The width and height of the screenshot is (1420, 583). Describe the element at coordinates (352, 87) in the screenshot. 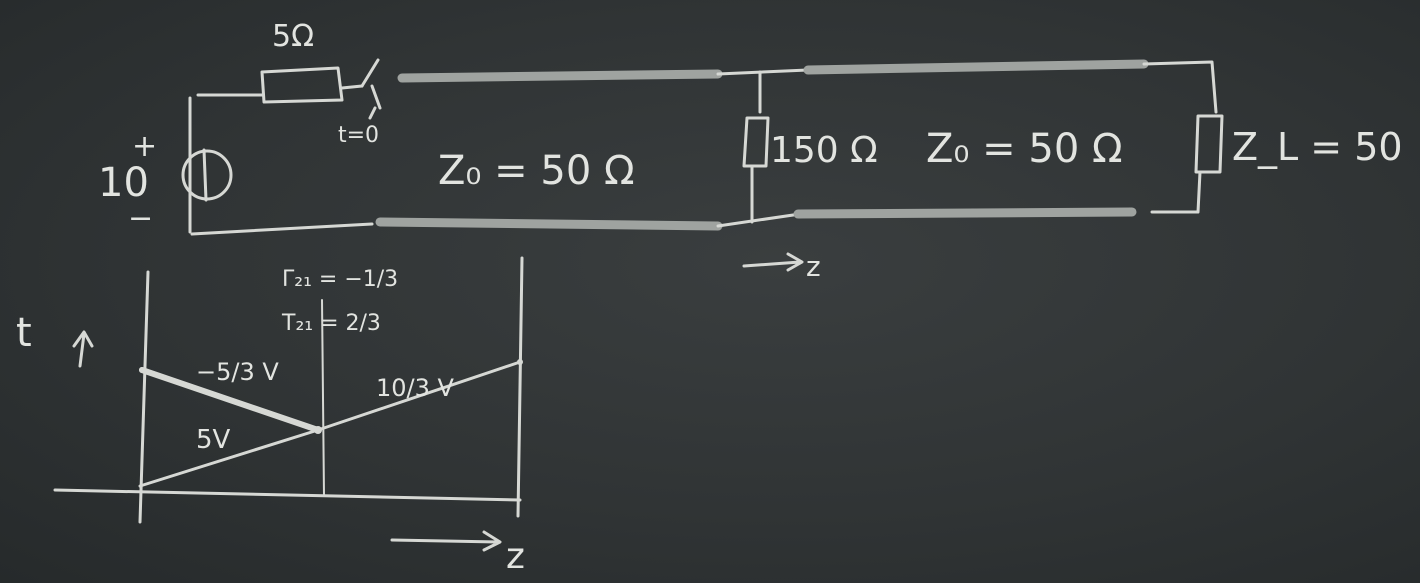

I see `resistor-switch-wire` at that location.